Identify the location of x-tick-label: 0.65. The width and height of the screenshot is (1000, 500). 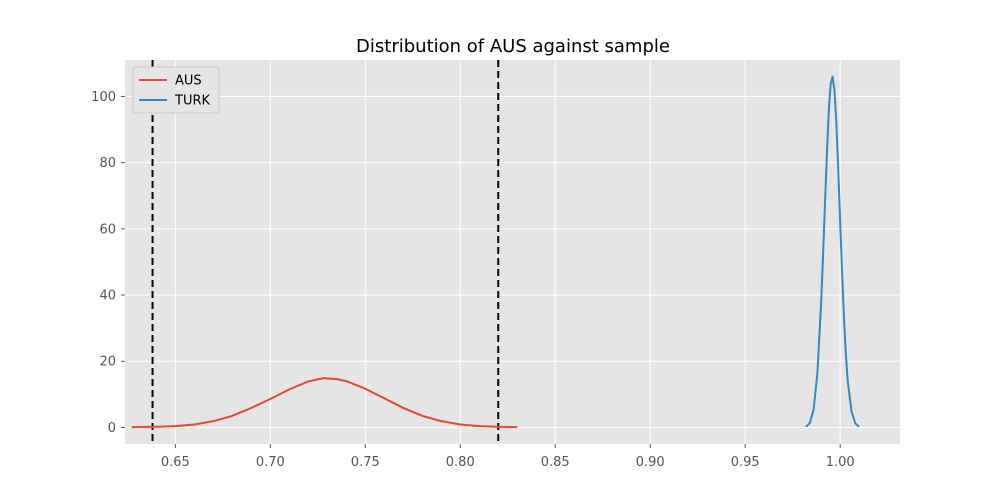
(175, 462).